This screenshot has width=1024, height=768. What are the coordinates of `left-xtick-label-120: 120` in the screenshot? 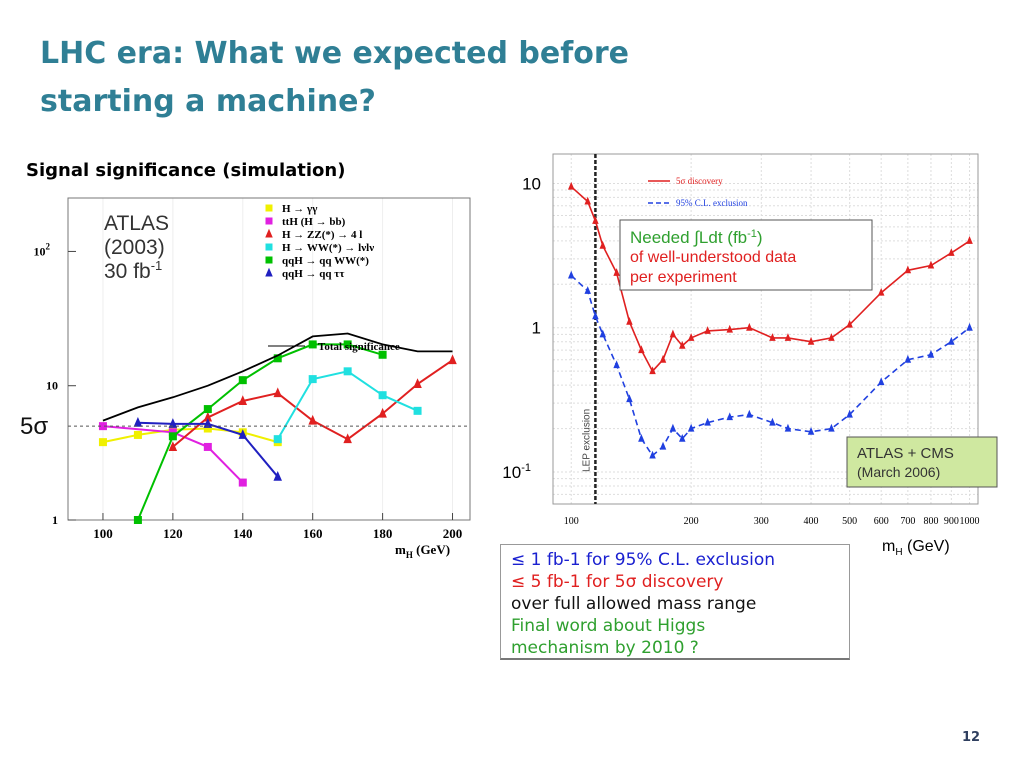 It's located at (173, 533).